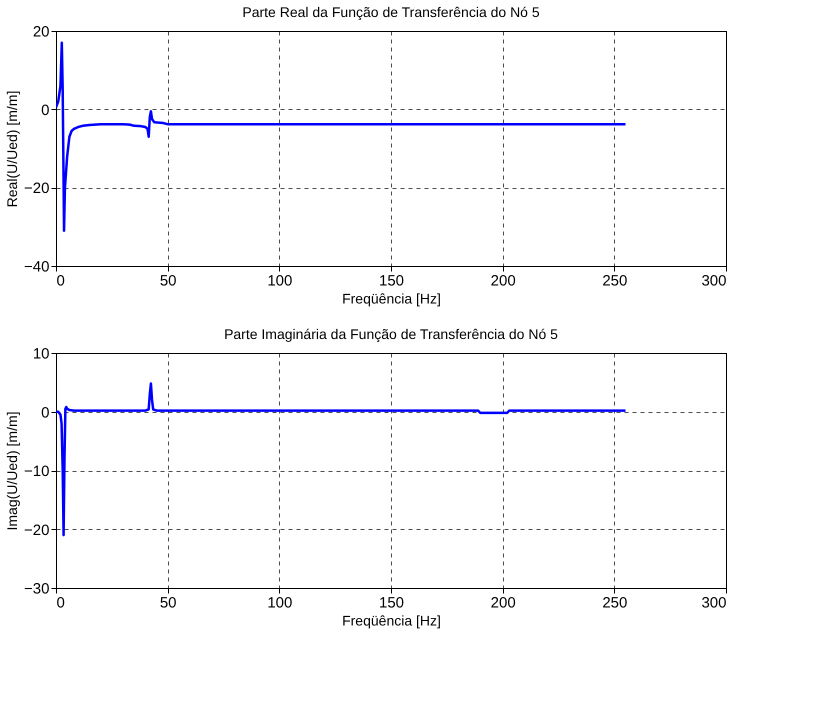  Describe the element at coordinates (41, 32) in the screenshot. I see `y-tick-label: 20` at that location.